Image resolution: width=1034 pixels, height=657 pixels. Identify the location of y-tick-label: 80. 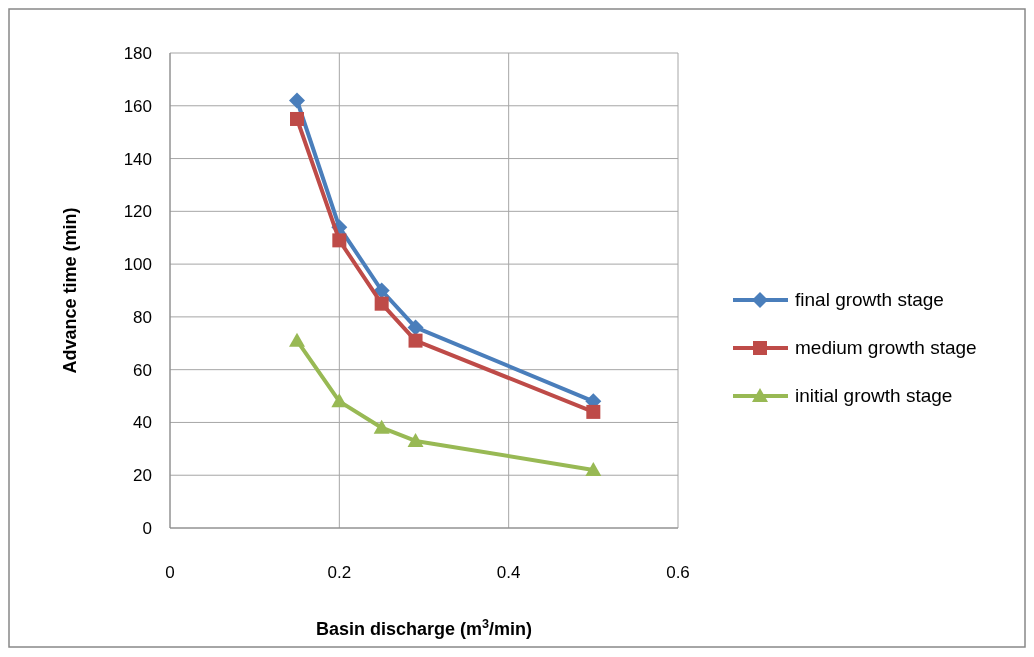
(142, 317).